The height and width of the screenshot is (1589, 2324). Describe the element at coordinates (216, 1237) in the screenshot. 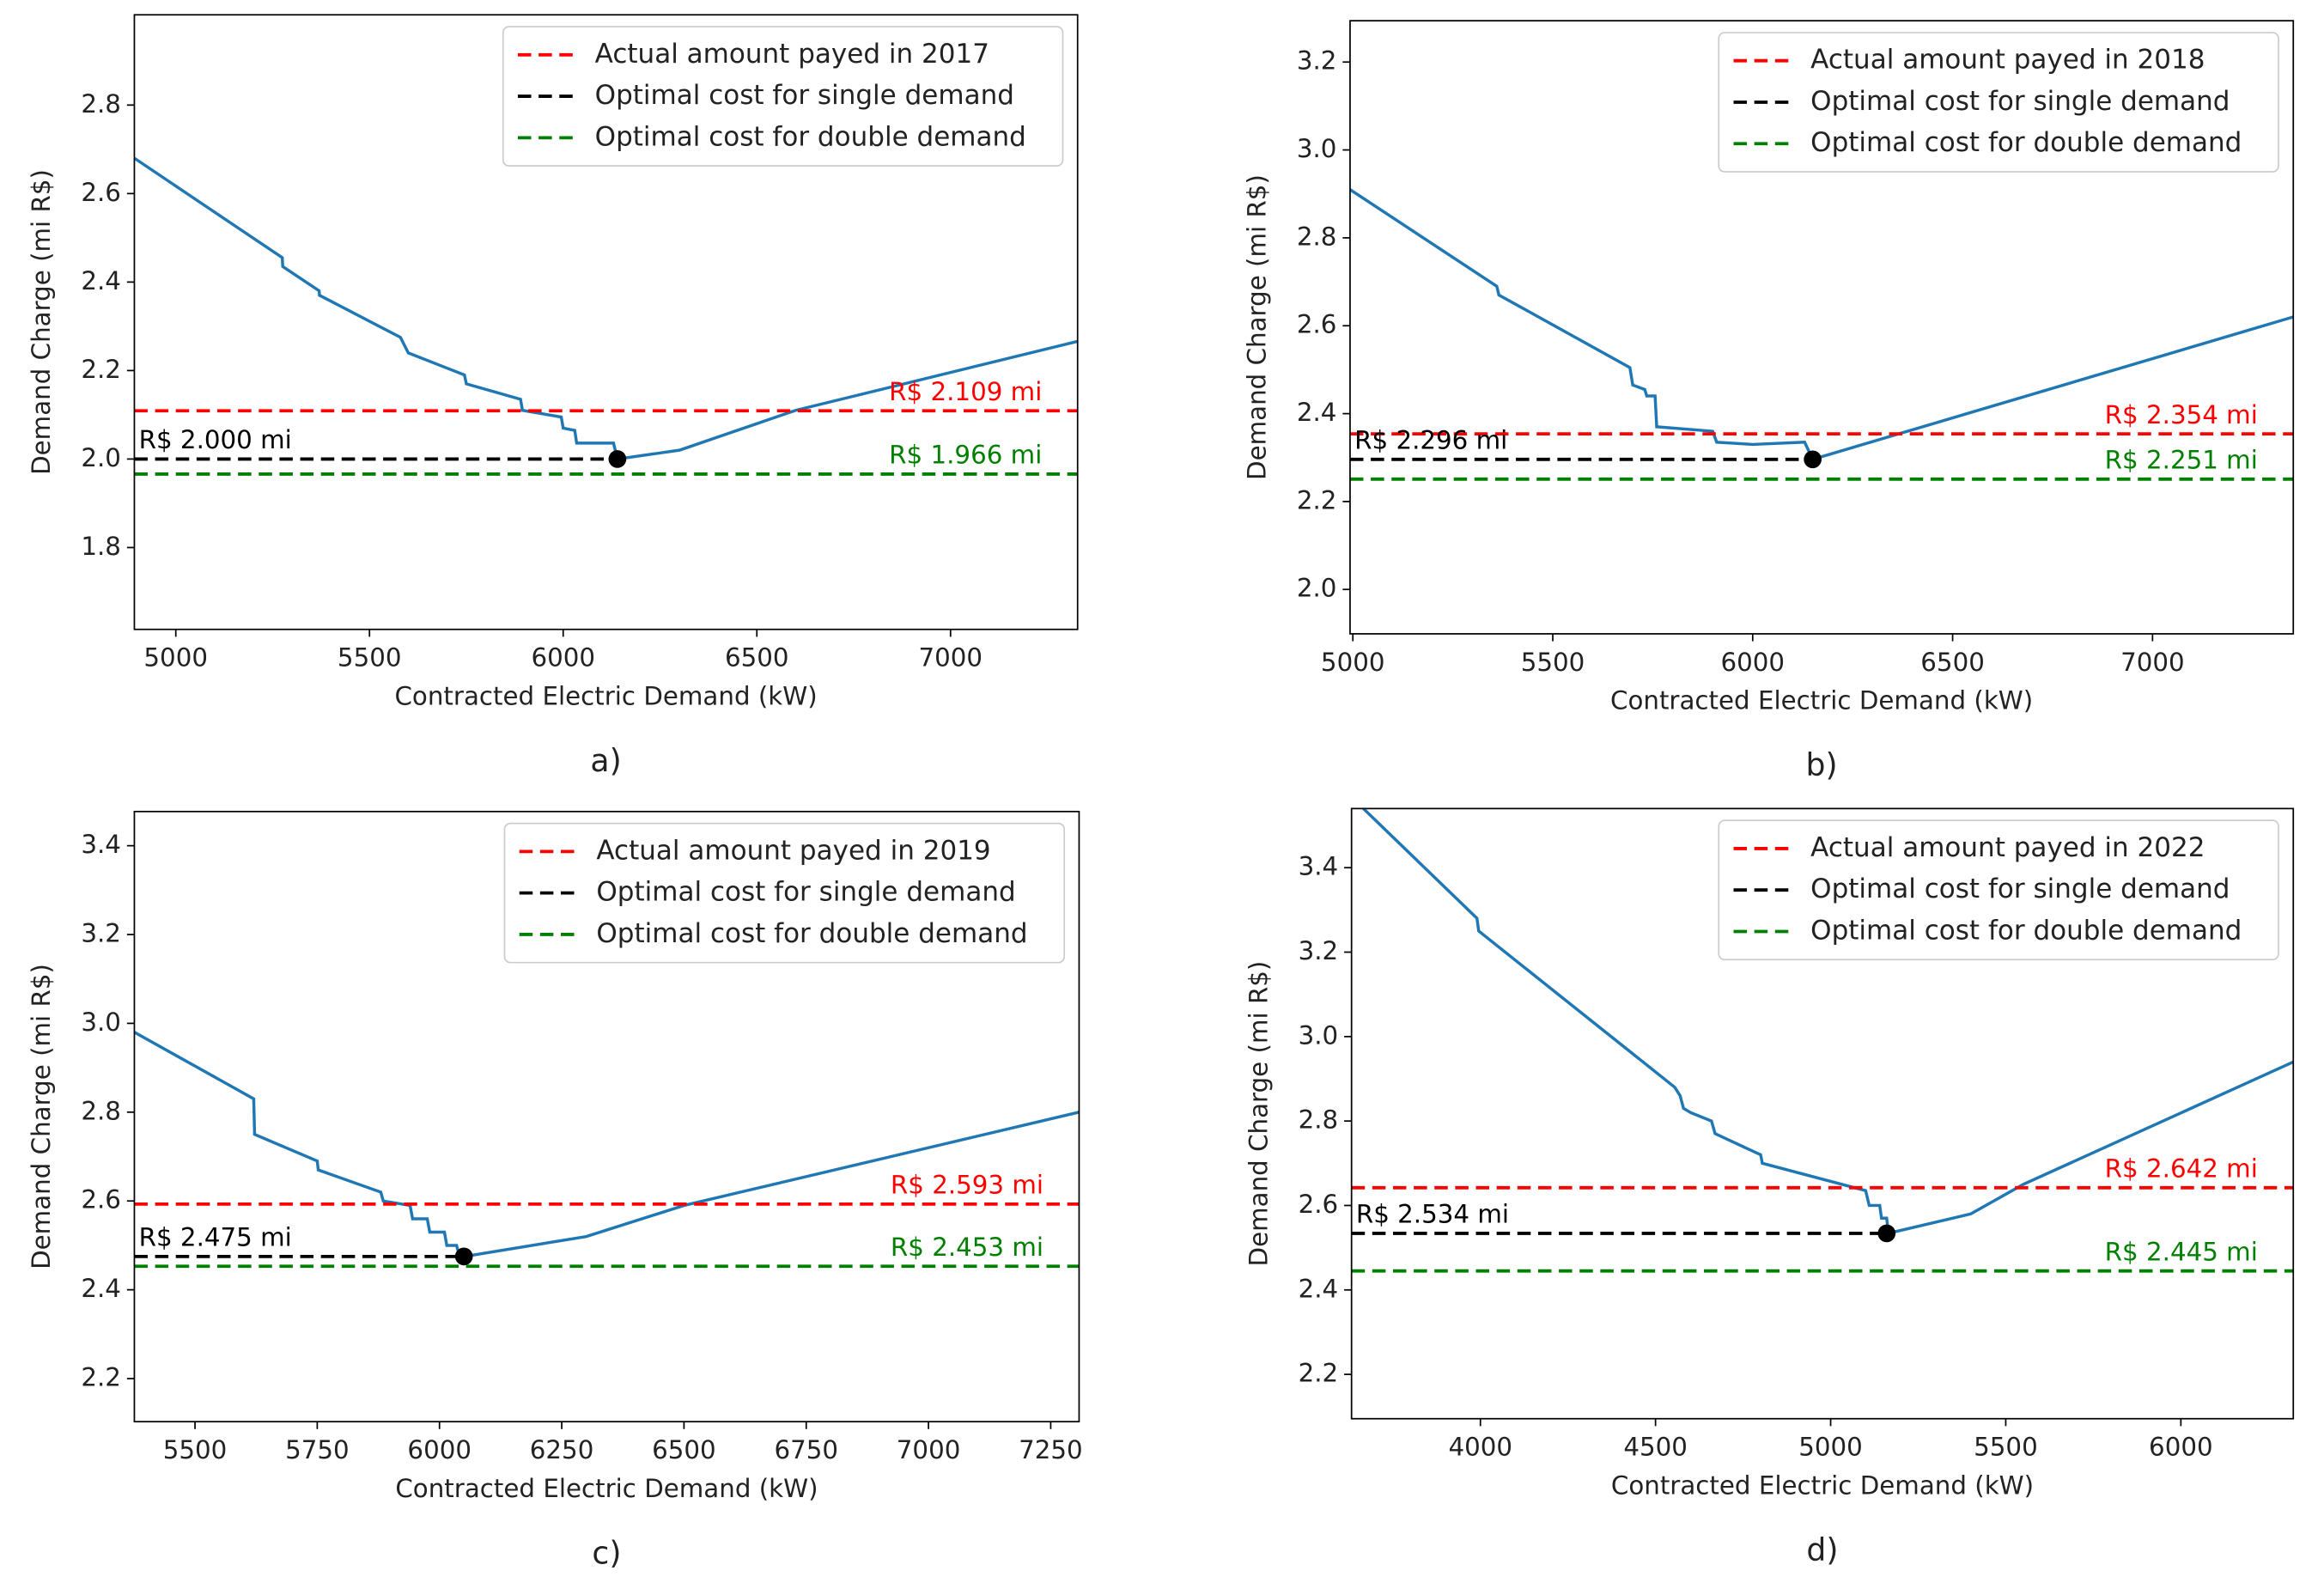

I see `reference-label: R$ 2.475 mi` at that location.